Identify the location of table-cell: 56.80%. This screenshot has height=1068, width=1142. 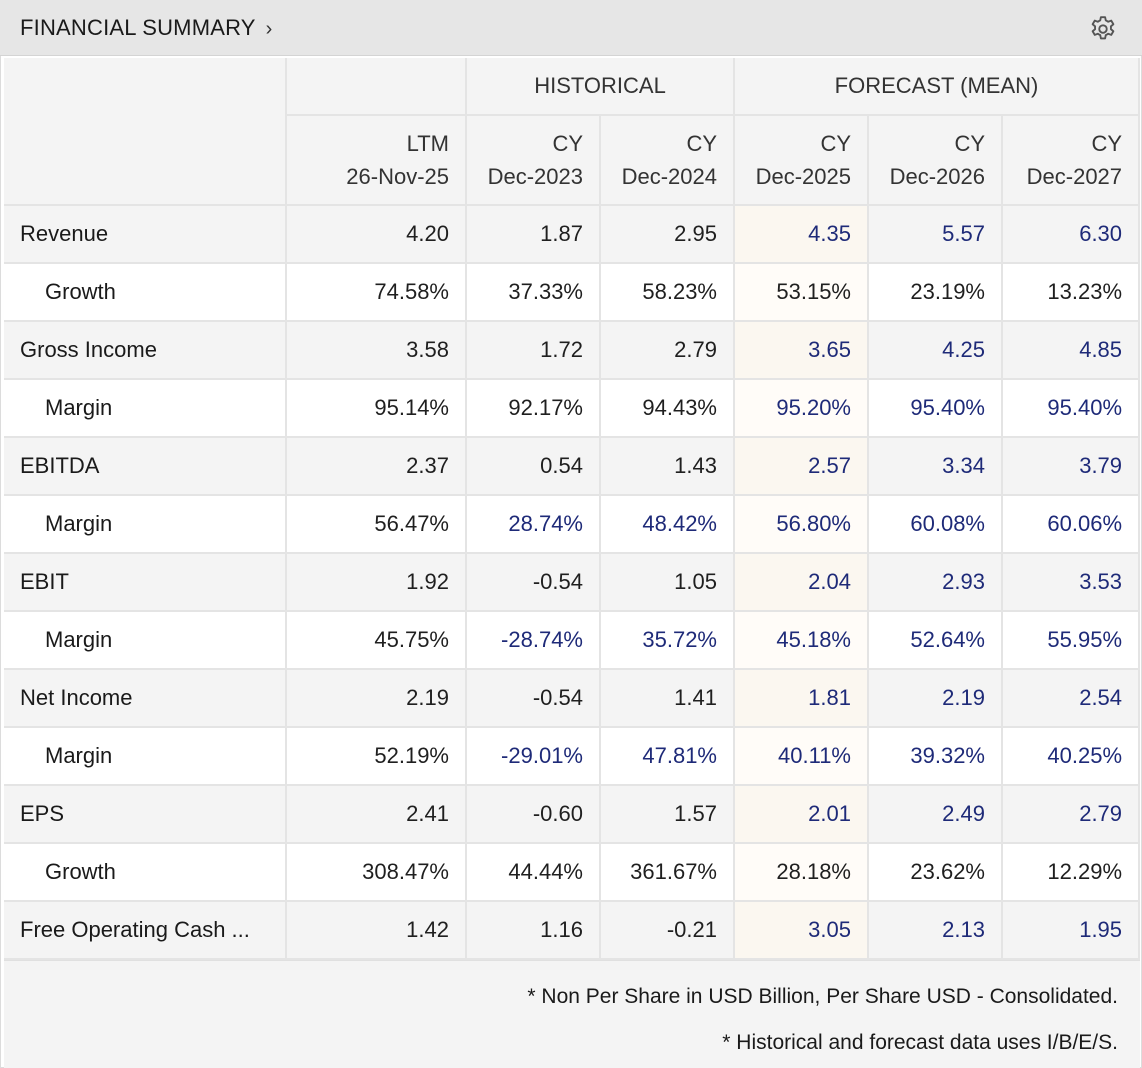
(802, 525).